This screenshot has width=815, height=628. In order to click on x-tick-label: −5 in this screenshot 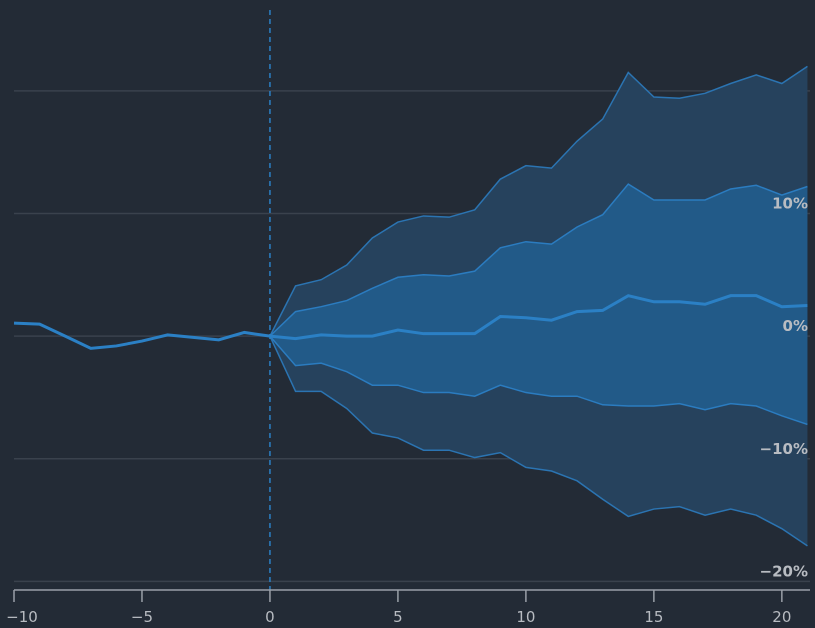, I will do `click(142, 617)`.